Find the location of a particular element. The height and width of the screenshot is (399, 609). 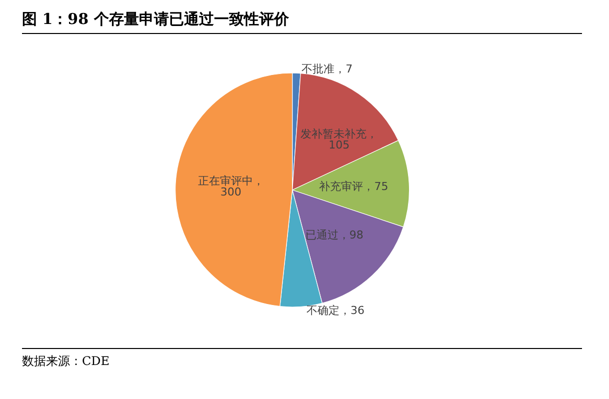

slice-label: 补充审评，75 is located at coordinates (353, 186).